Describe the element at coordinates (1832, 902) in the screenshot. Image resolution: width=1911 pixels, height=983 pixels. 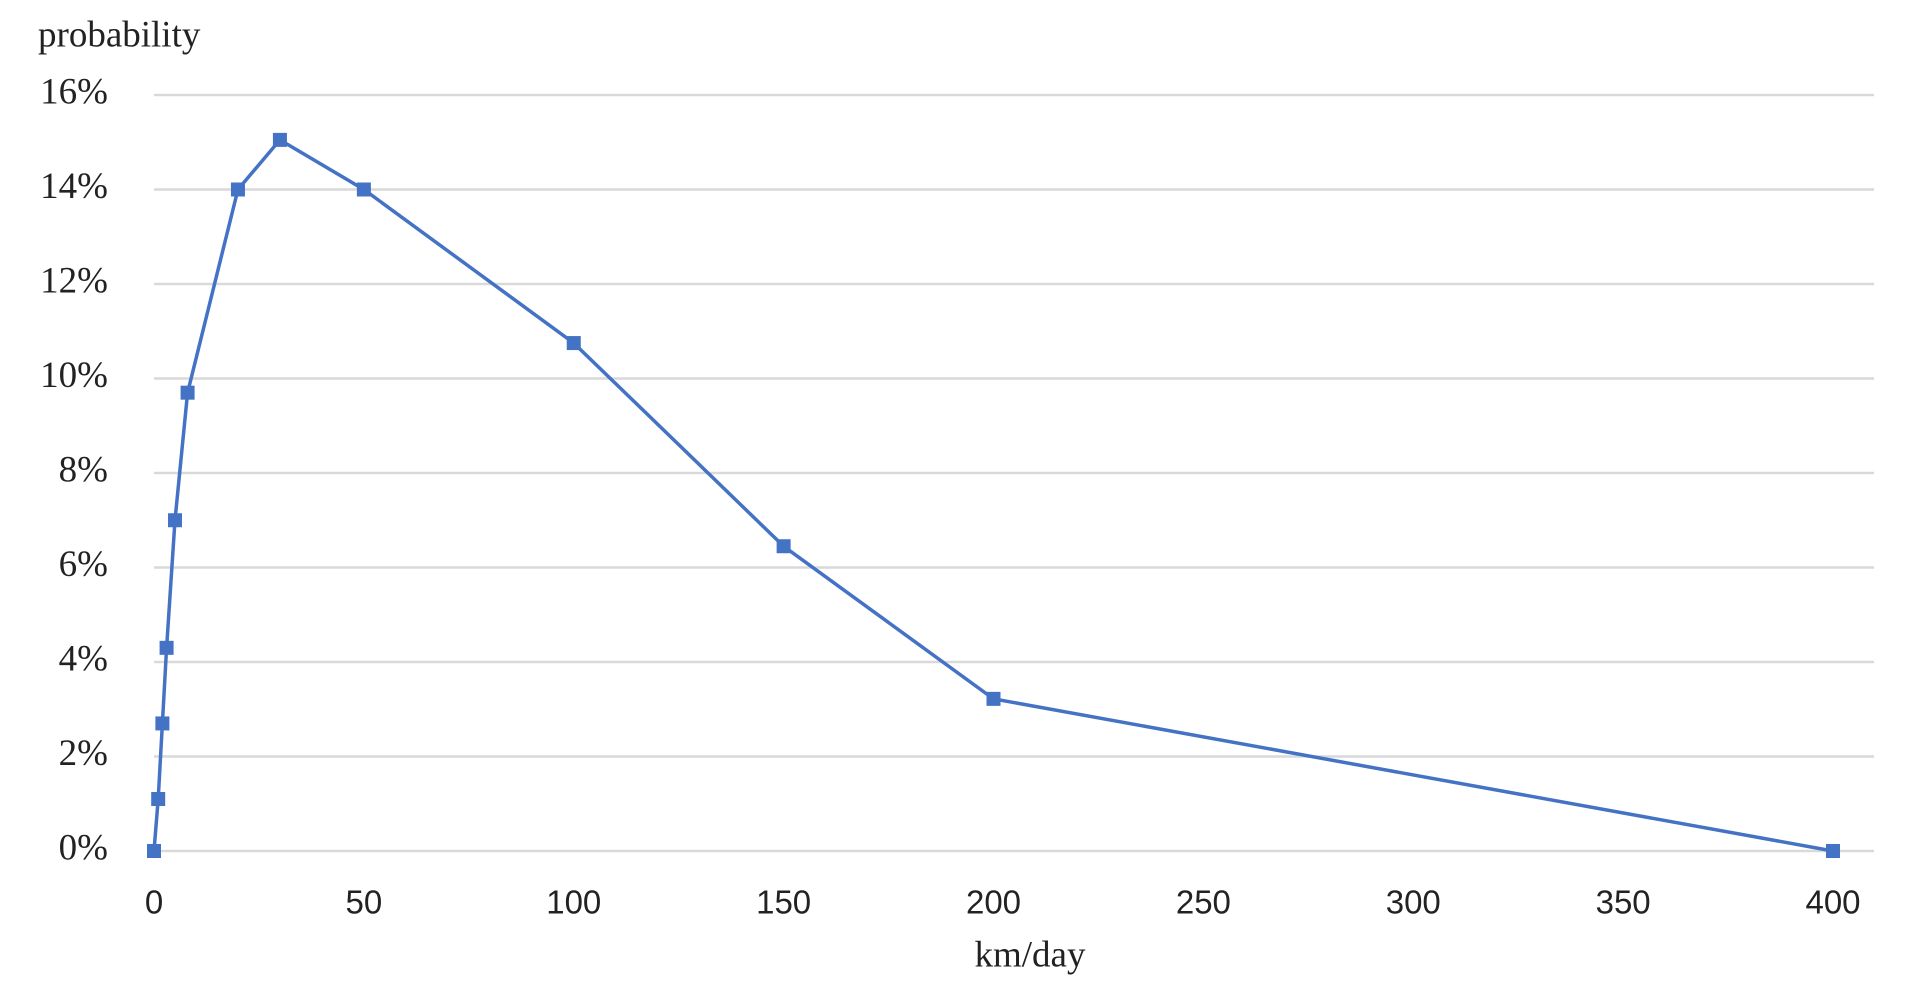
I see `x-tick-label: 400` at that location.